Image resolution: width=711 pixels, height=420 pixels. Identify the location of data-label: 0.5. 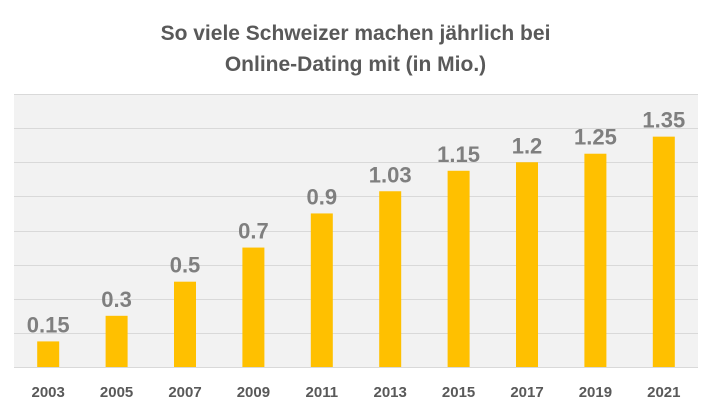
(185, 265).